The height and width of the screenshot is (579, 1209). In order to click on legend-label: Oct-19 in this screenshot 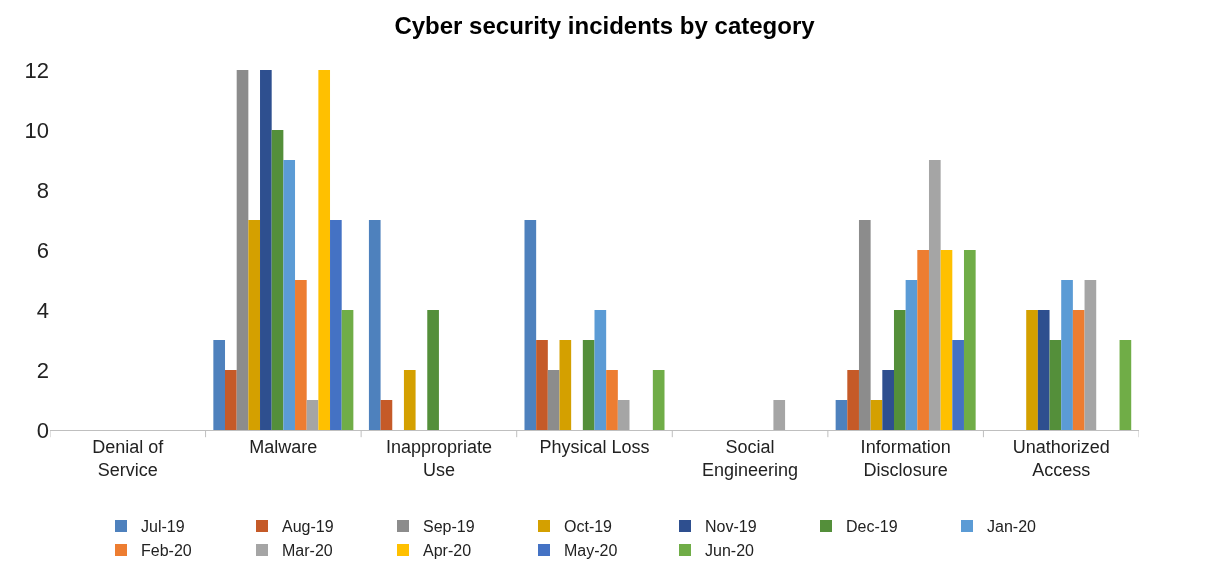, I will do `click(588, 527)`.